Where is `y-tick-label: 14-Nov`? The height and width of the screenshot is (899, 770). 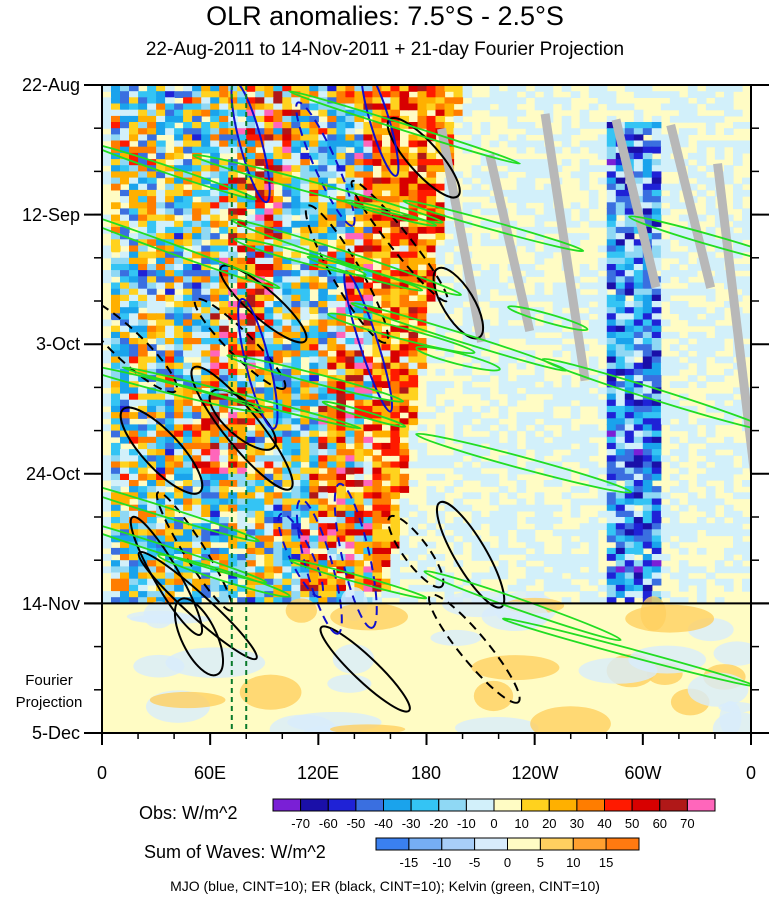
y-tick-label: 14-Nov is located at coordinates (50, 604).